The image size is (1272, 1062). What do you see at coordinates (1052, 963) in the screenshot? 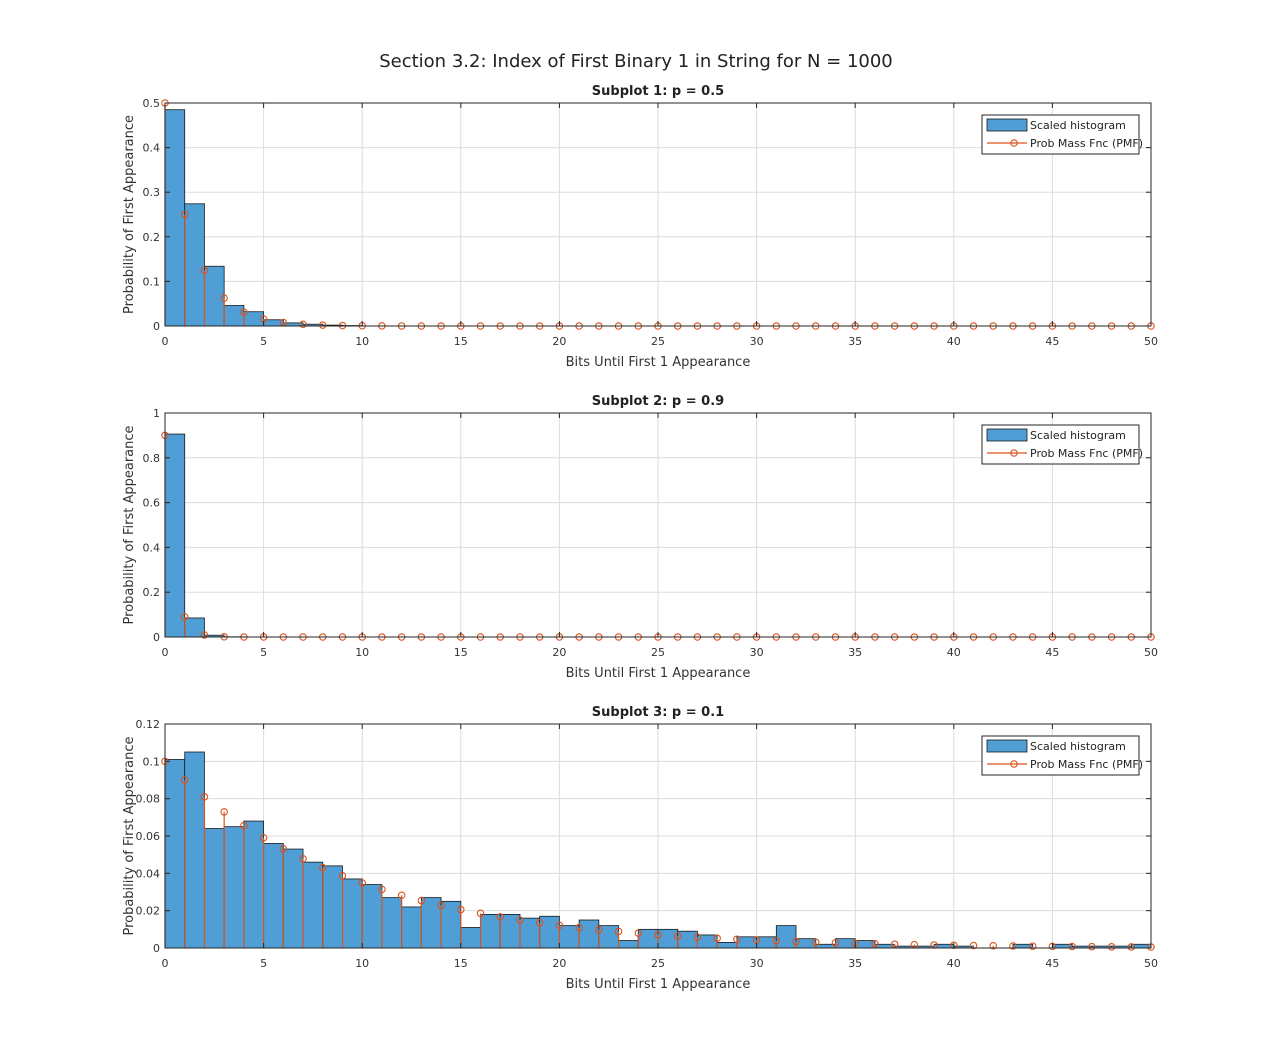
I see `x-tick-label: 45` at bounding box center [1052, 963].